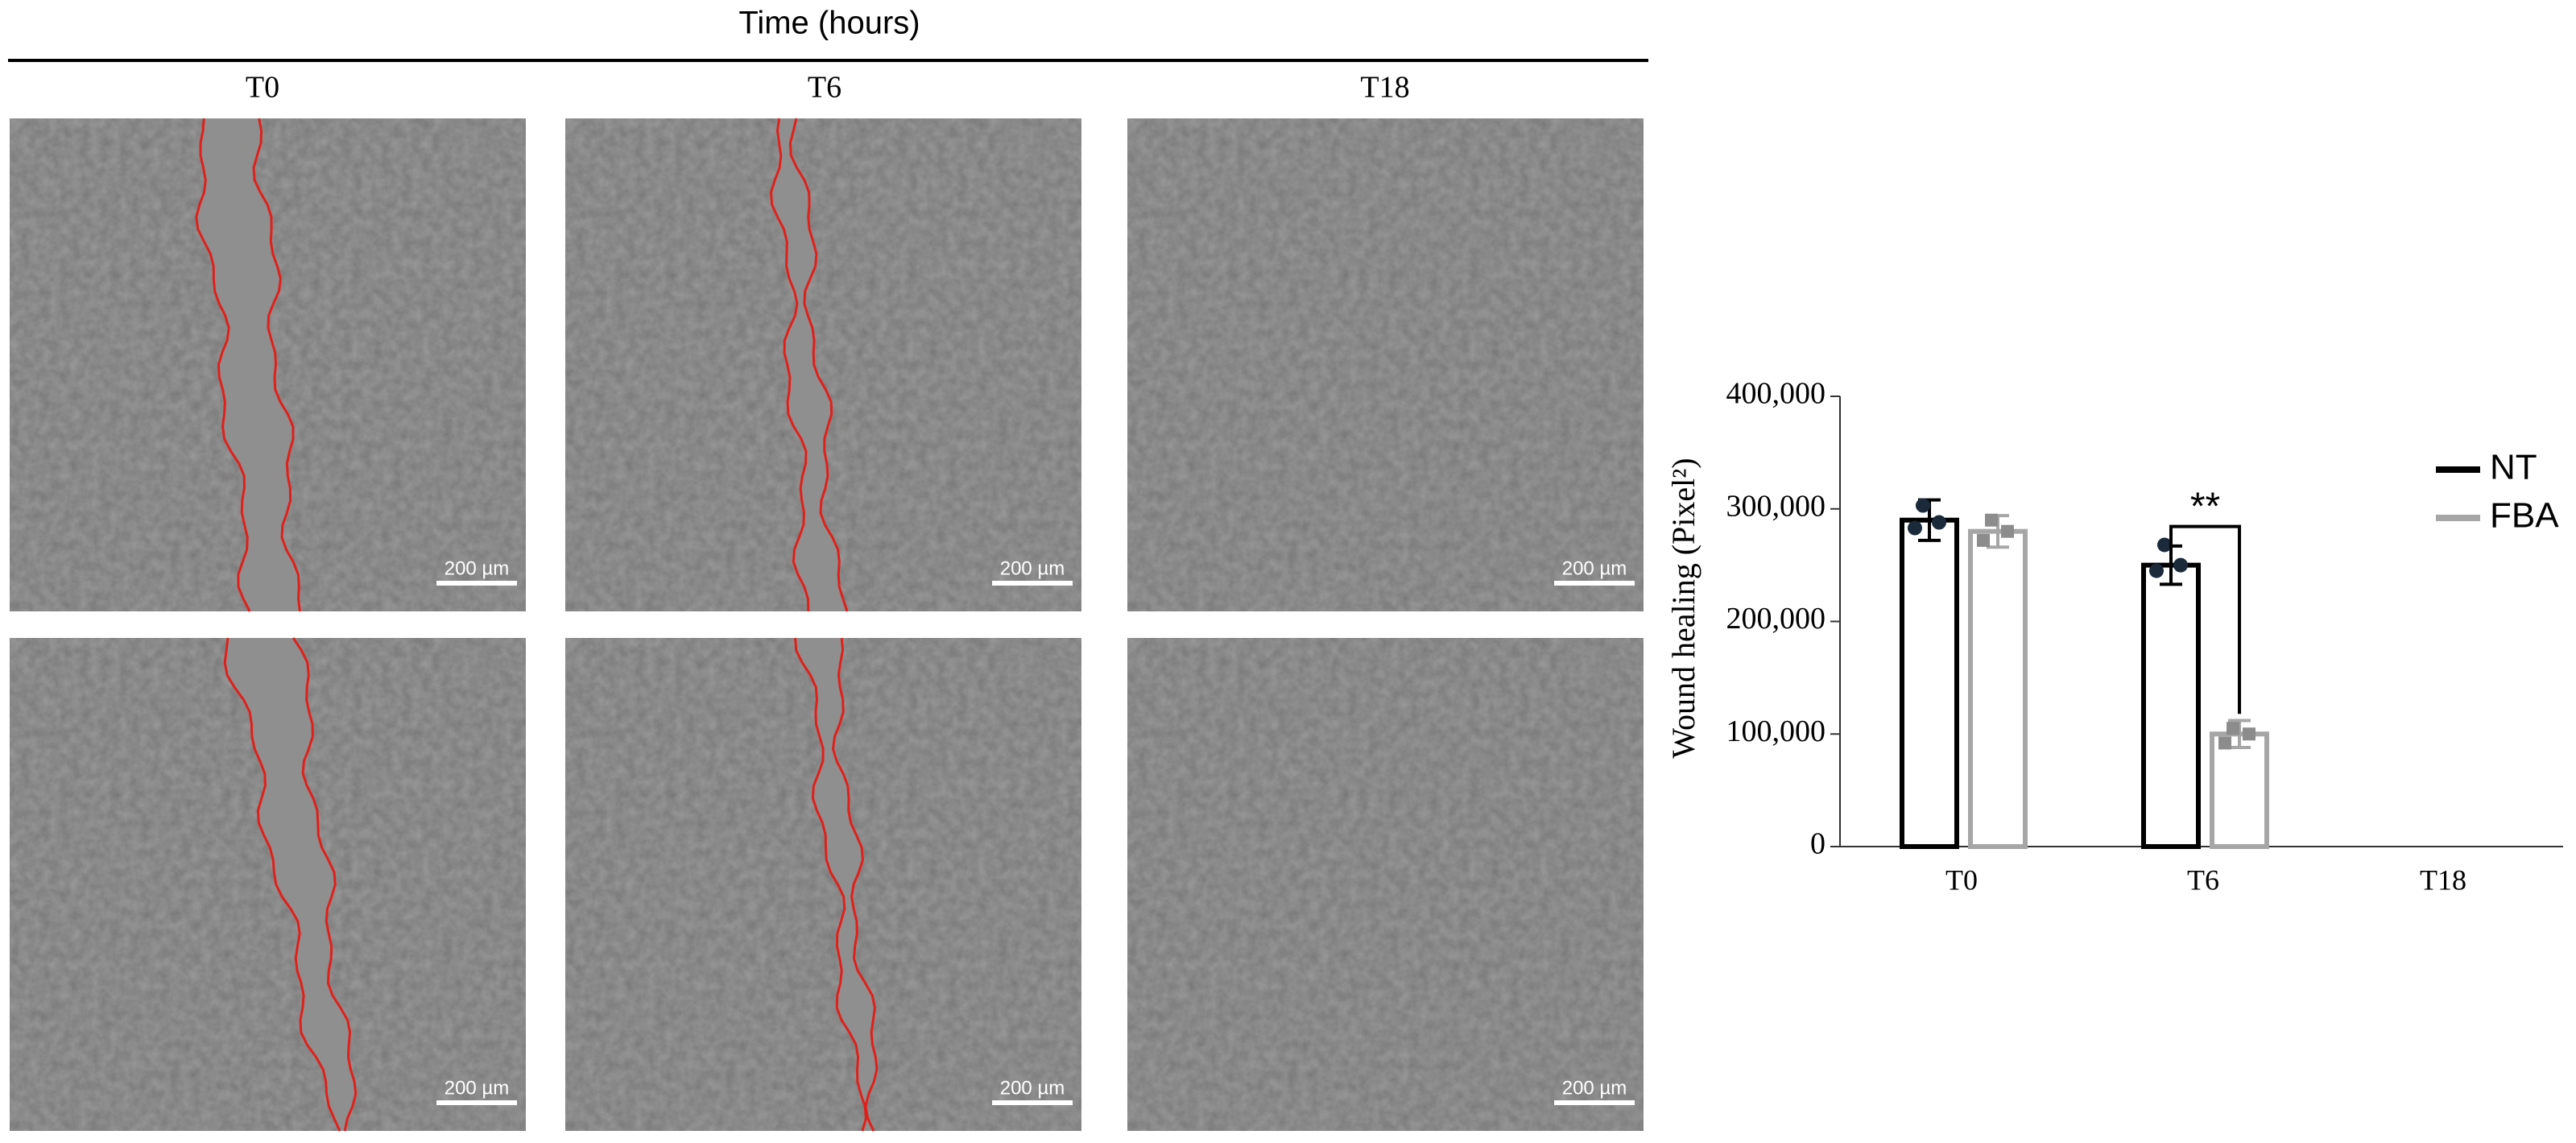 This screenshot has width=2576, height=1143. Describe the element at coordinates (1962, 879) in the screenshot. I see `x-tick-label: T0` at that location.